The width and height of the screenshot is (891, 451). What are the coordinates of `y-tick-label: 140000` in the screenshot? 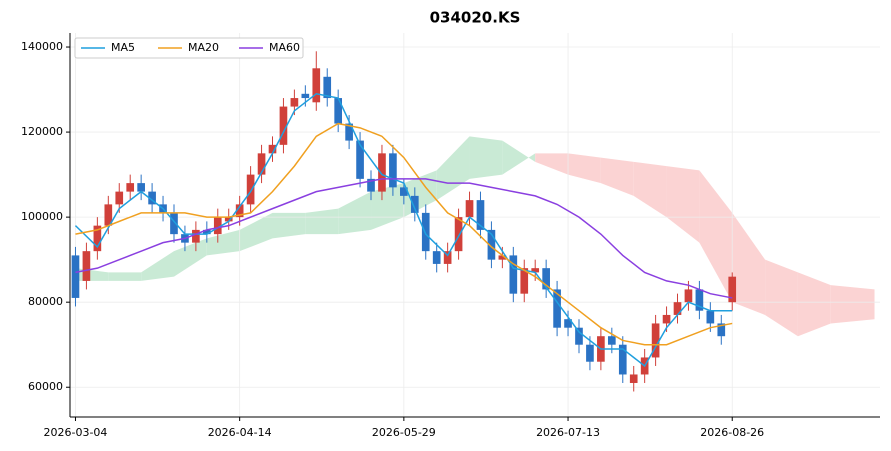 It's located at (42, 46).